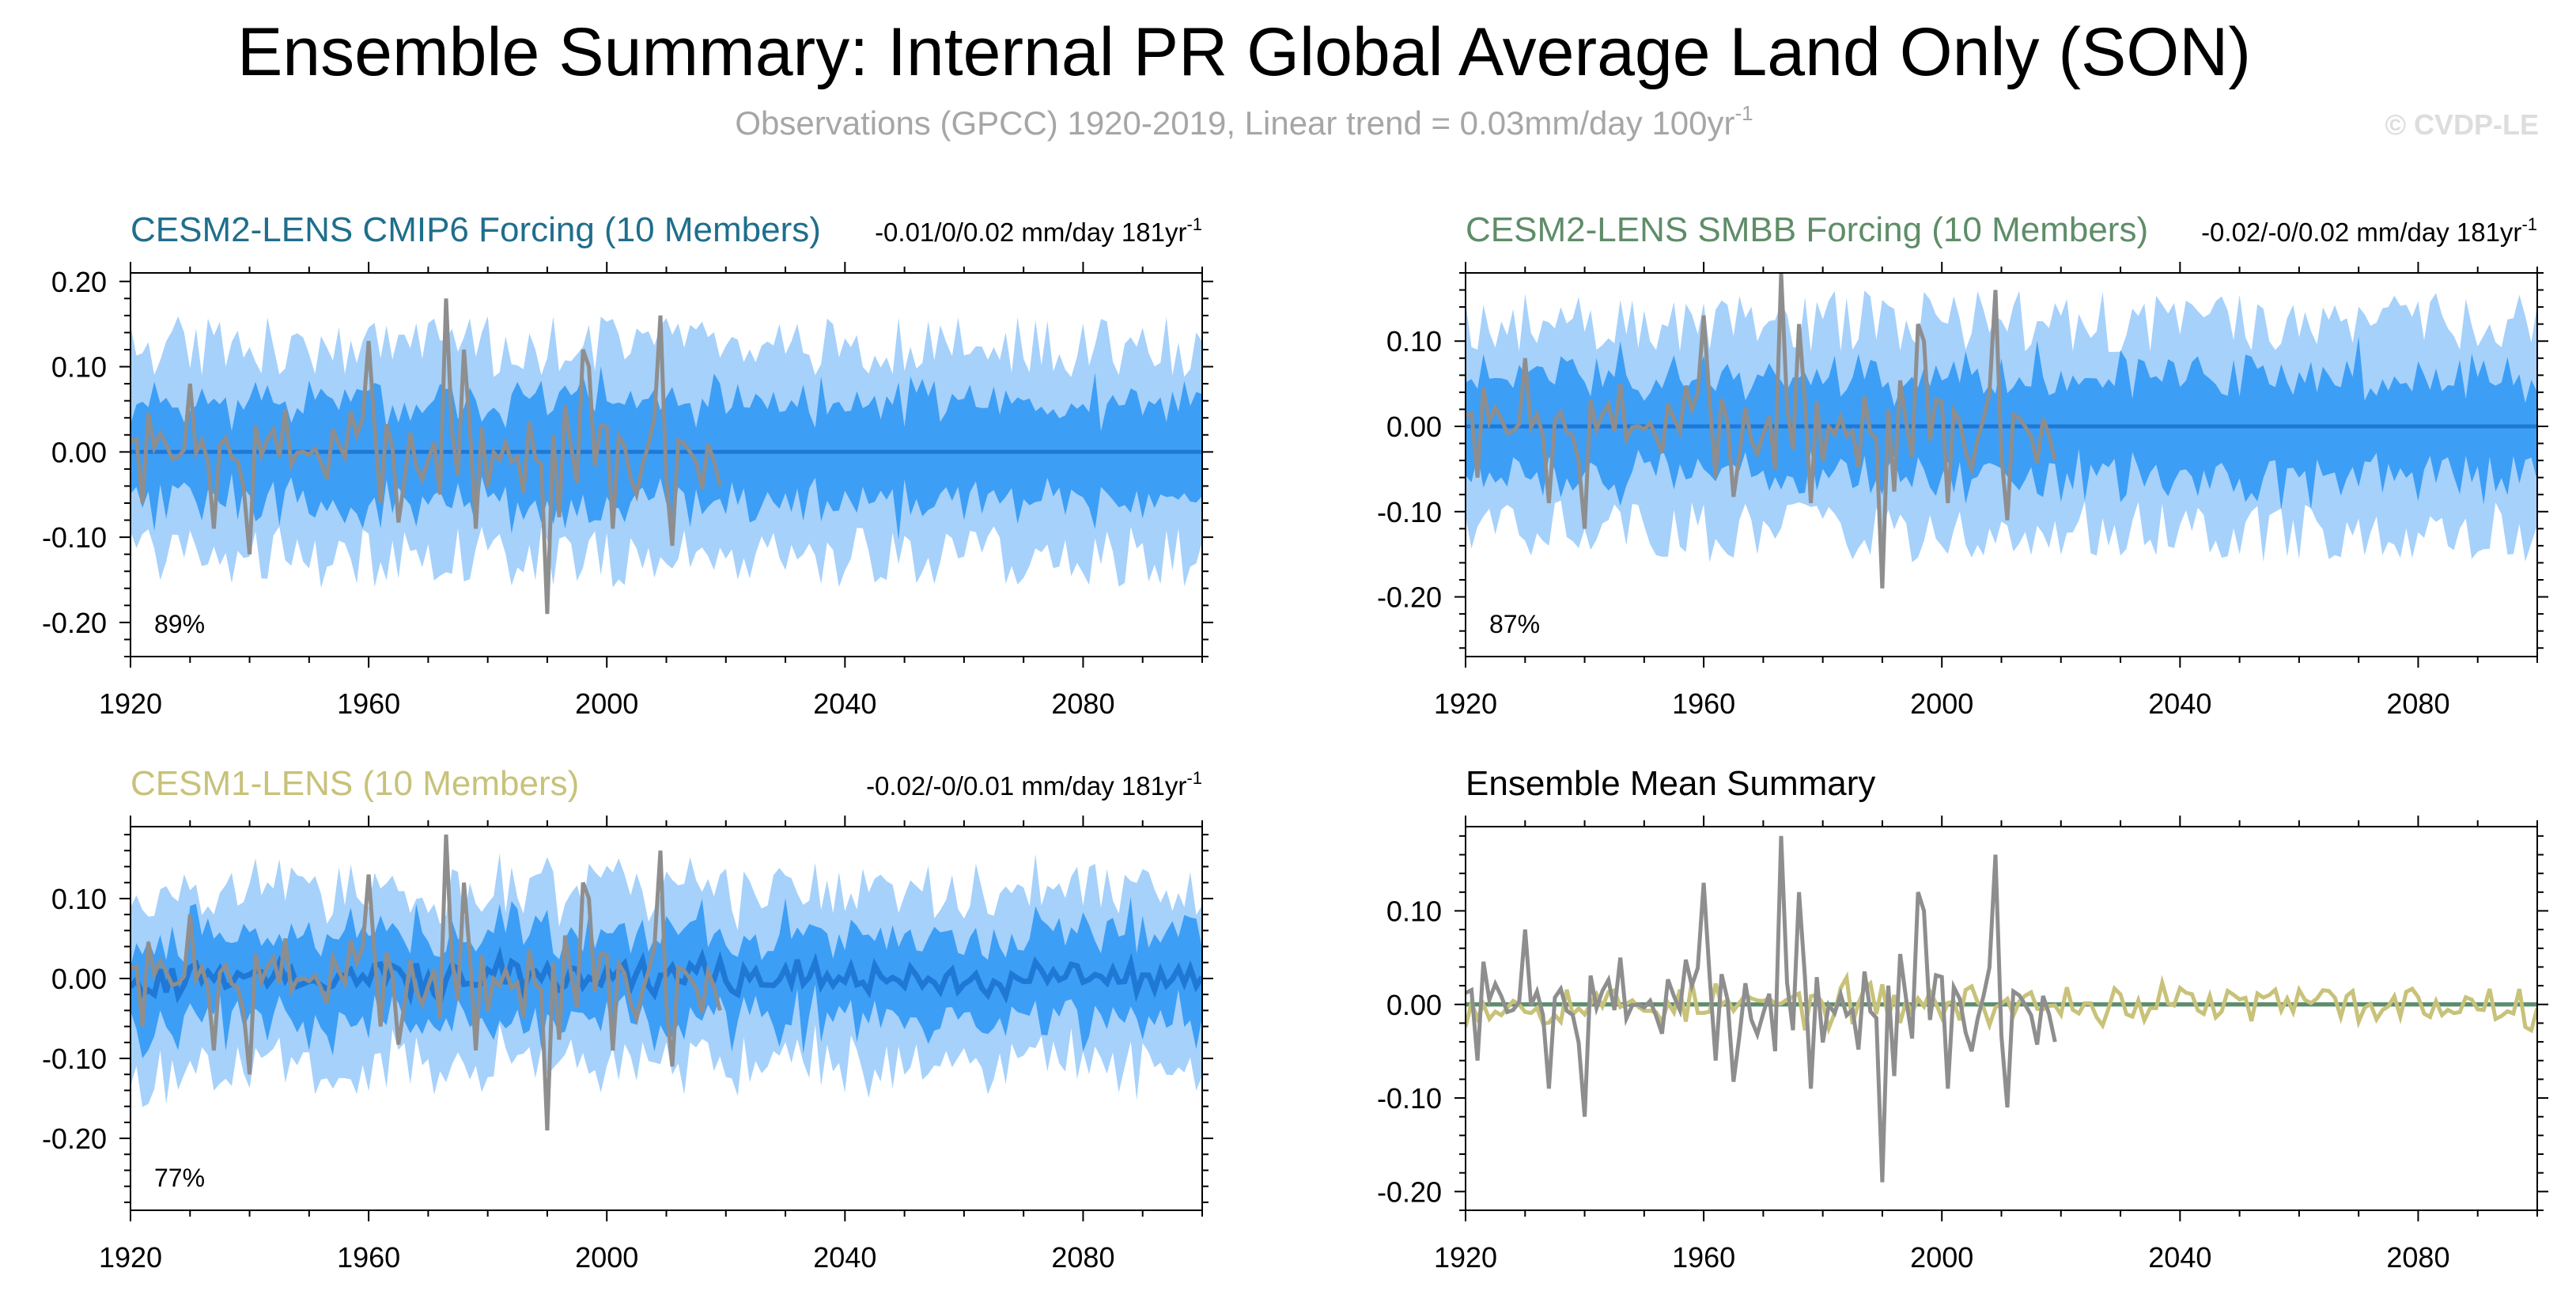 This screenshot has height=1306, width=2576. Describe the element at coordinates (1026, 786) in the screenshot. I see `trend-text: -0.02/-0/0.01 mm/day 181yr` at that location.